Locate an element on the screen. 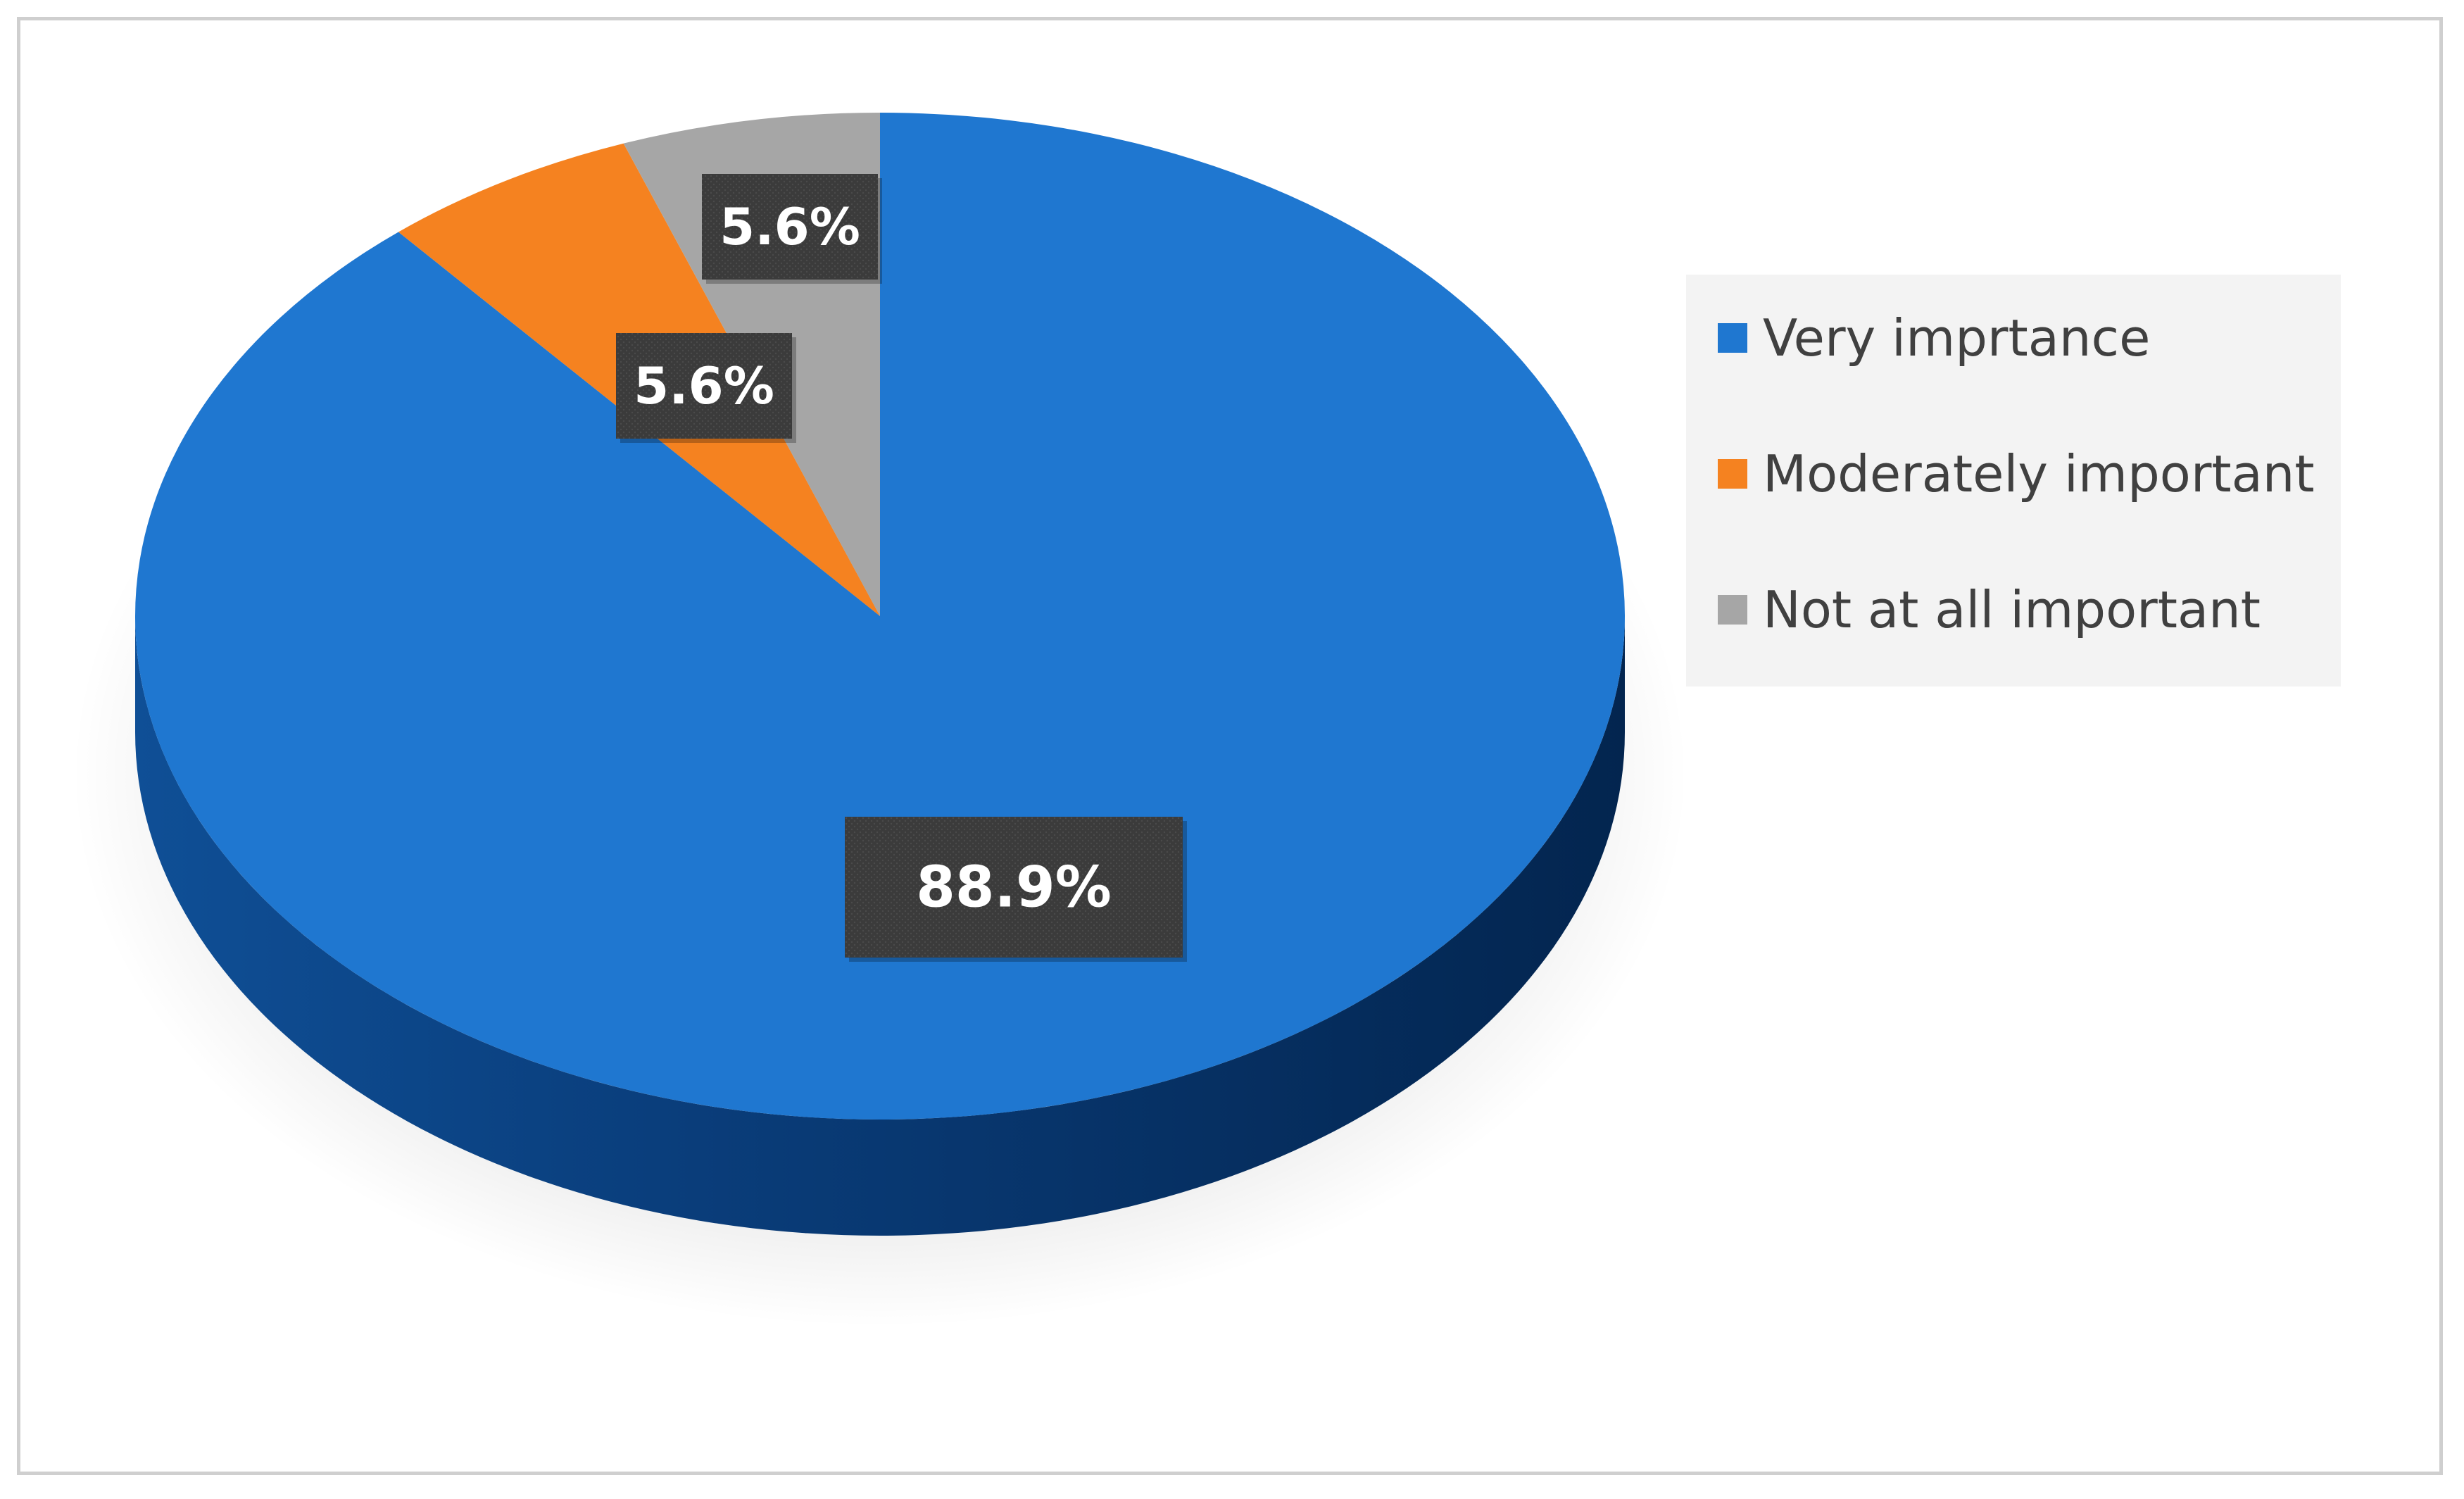  legend-item-not-at-all-important: Not at all important is located at coordinates (2029, 610).